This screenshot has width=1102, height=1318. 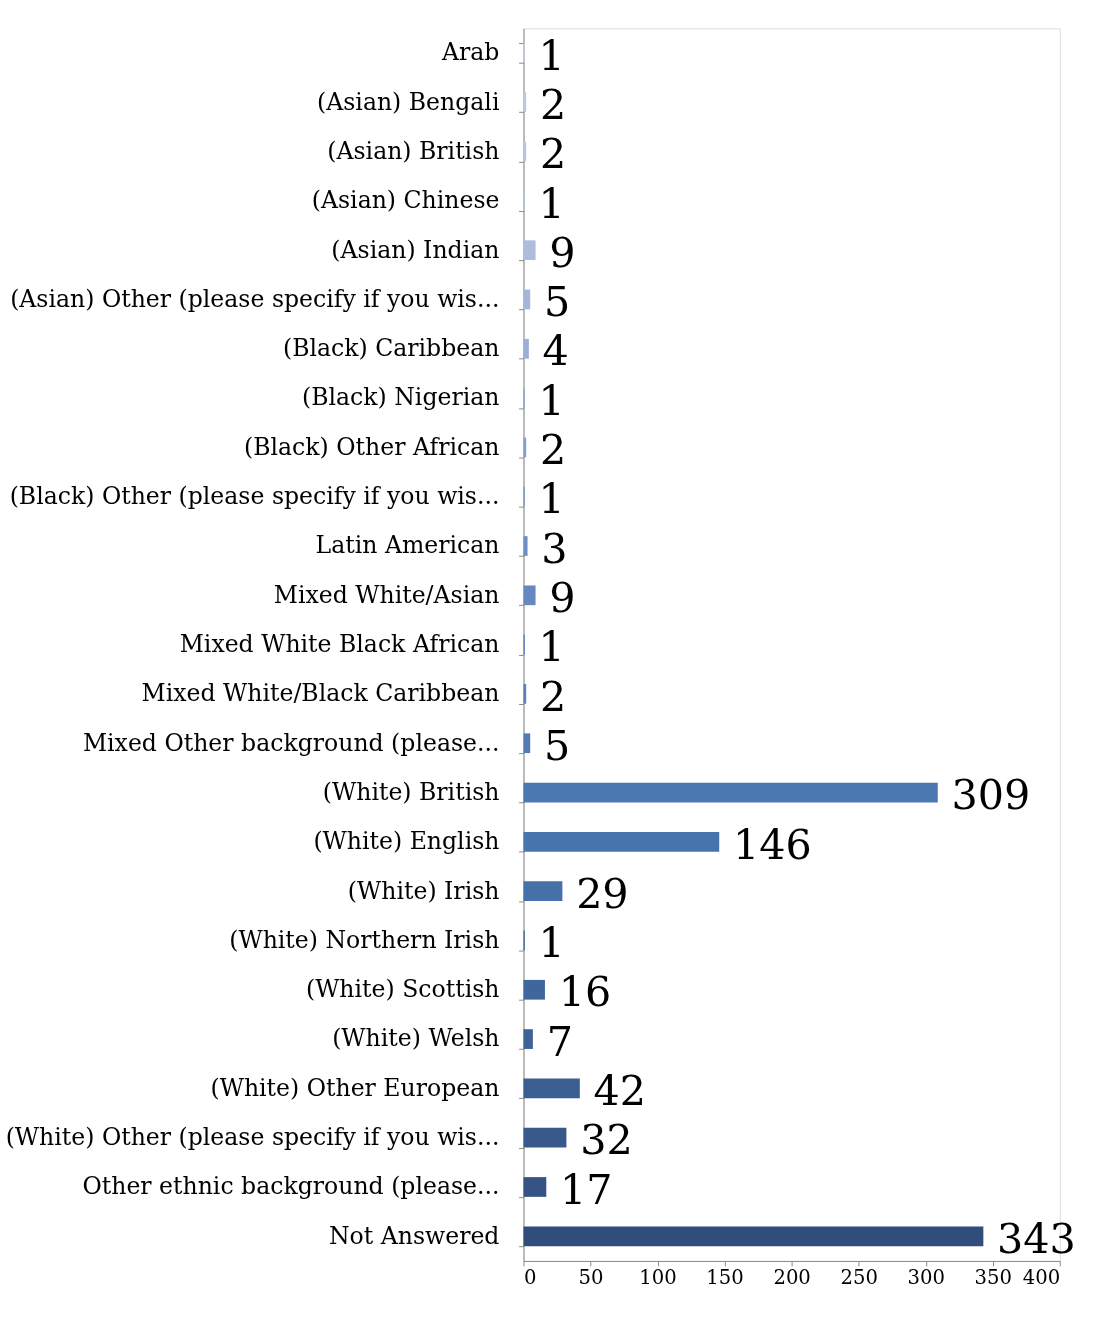 What do you see at coordinates (405, 200) in the screenshot?
I see `y-tick-label: (Asian) Chinese` at bounding box center [405, 200].